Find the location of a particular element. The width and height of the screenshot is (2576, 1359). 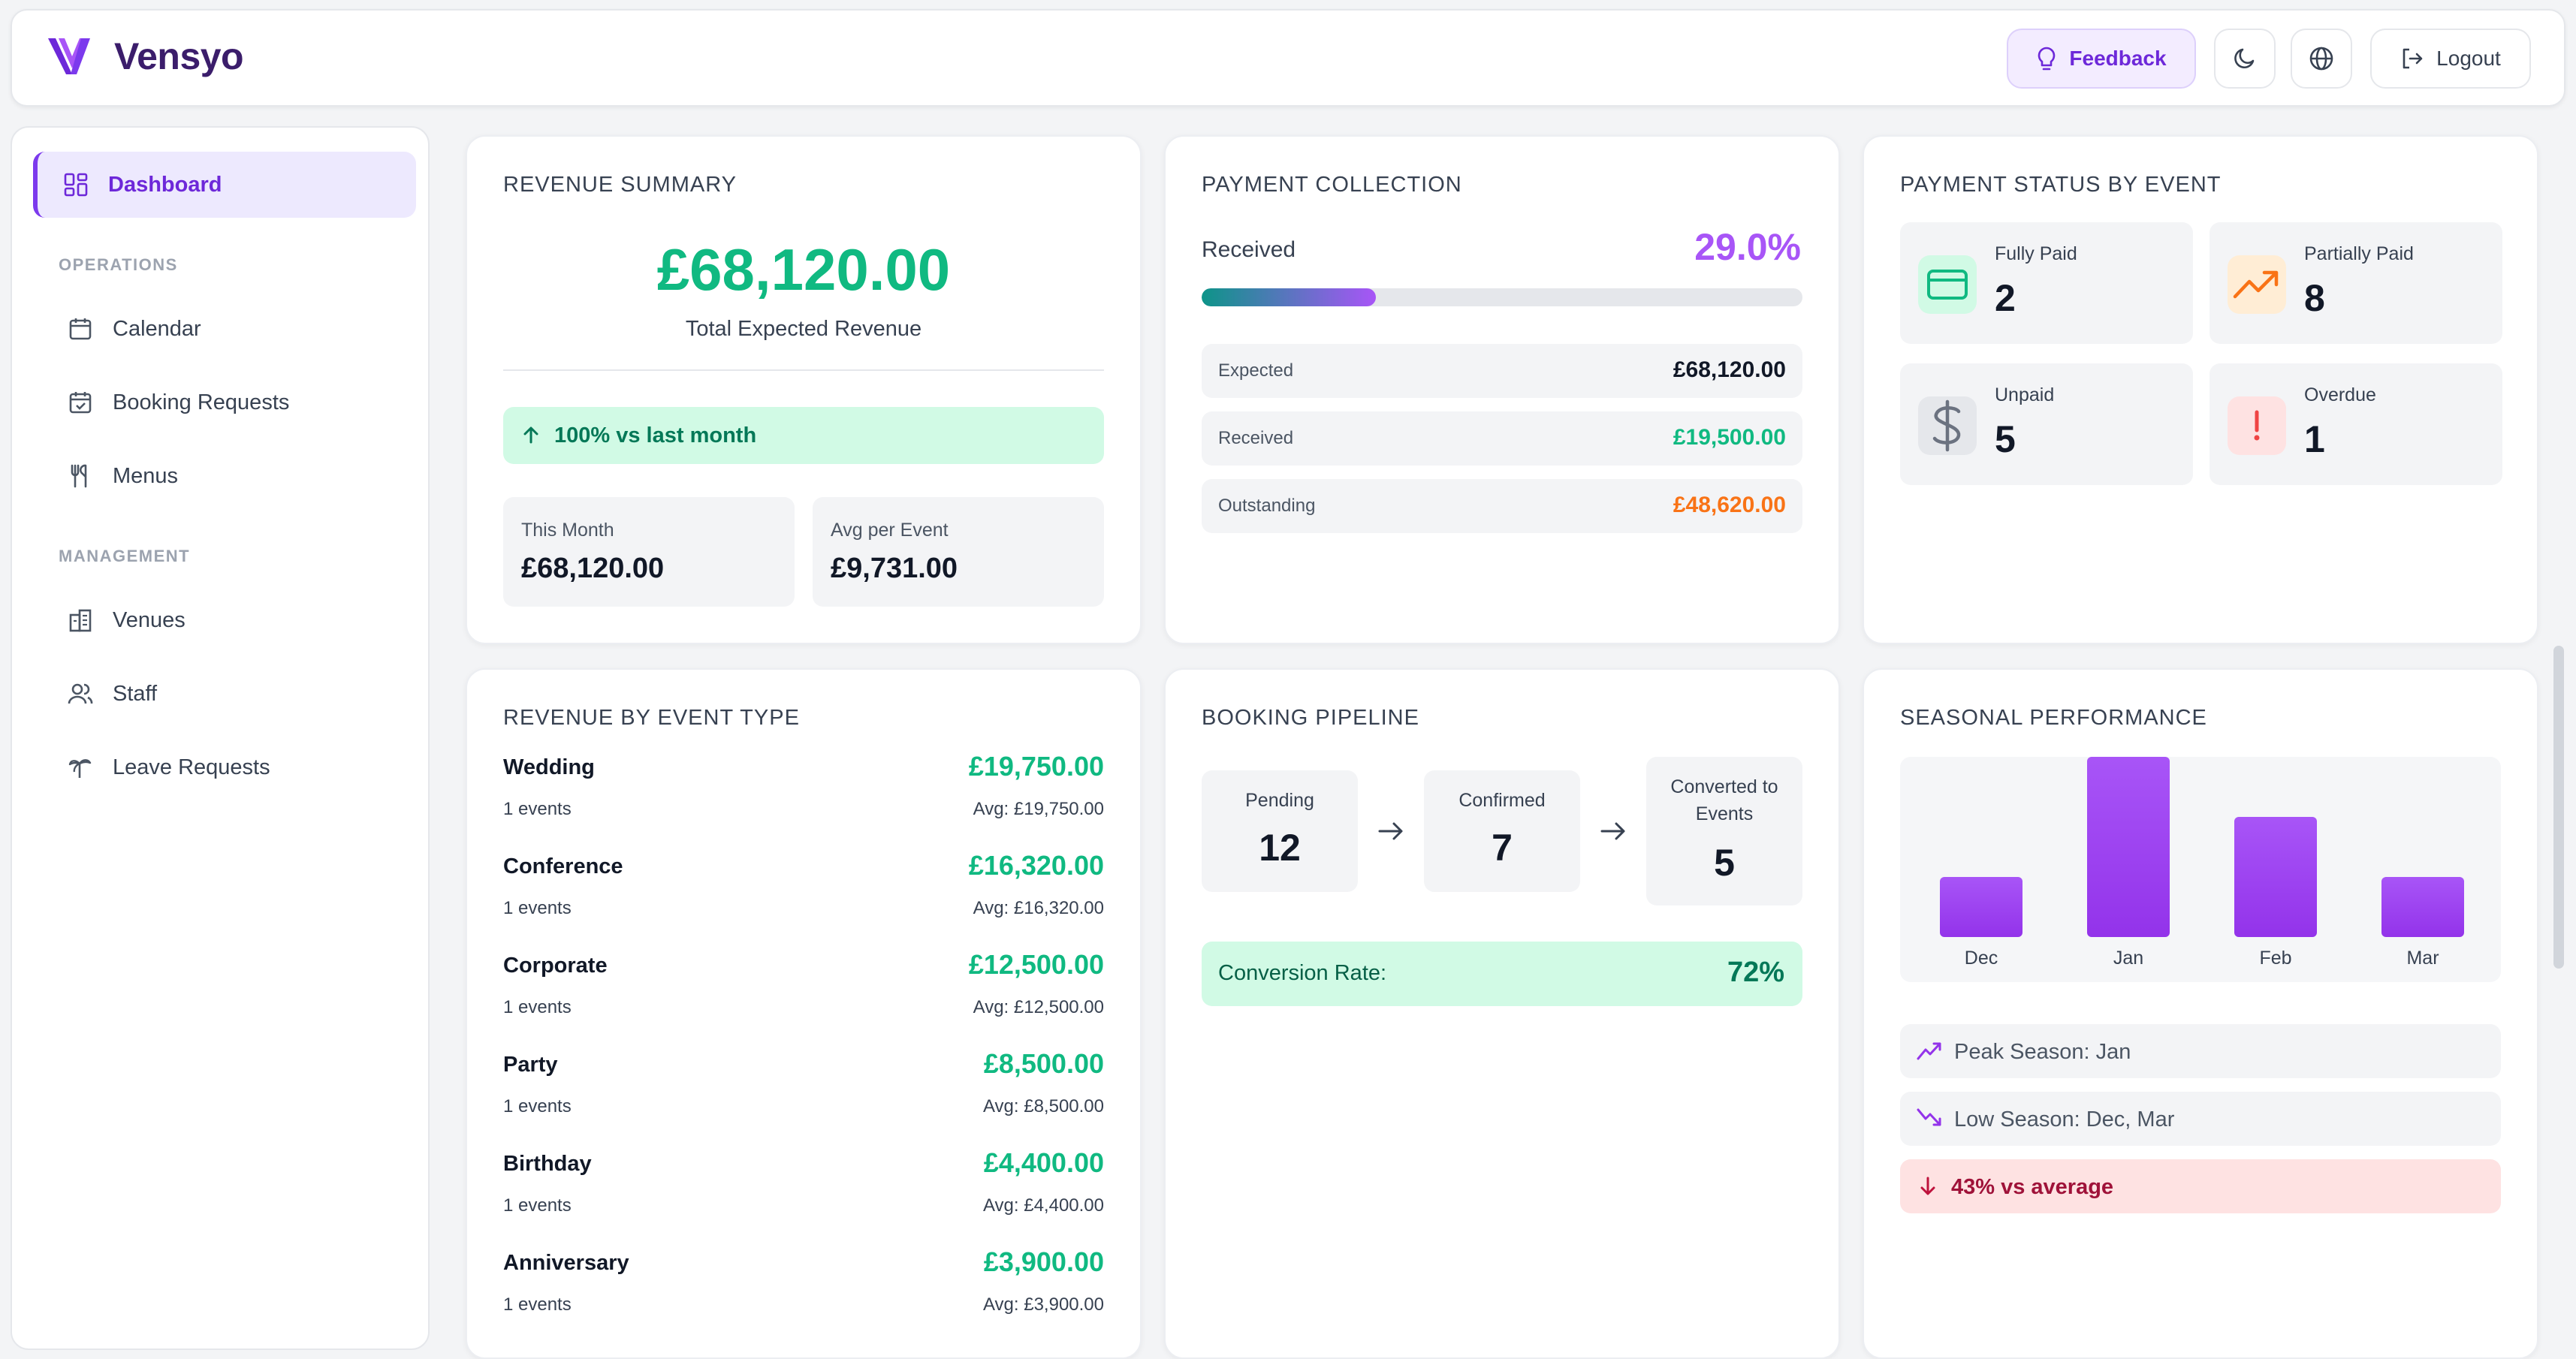

pipeline-stage-converted: Converted to Events 5 is located at coordinates (1724, 831).